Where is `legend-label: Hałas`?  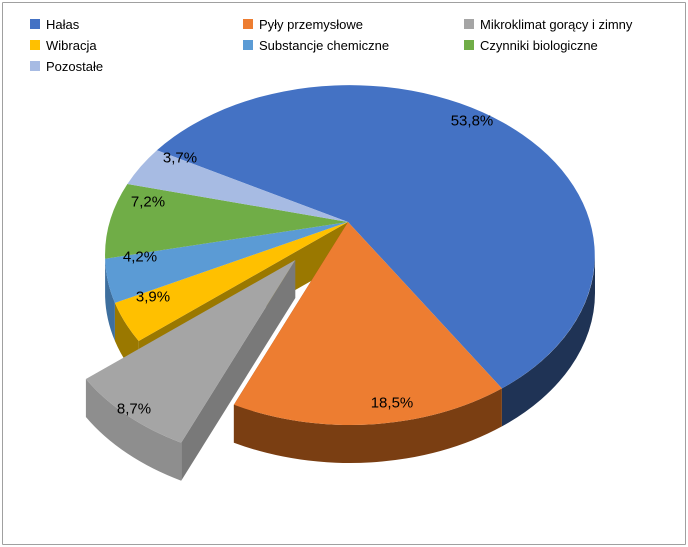 legend-label: Hałas is located at coordinates (63, 24).